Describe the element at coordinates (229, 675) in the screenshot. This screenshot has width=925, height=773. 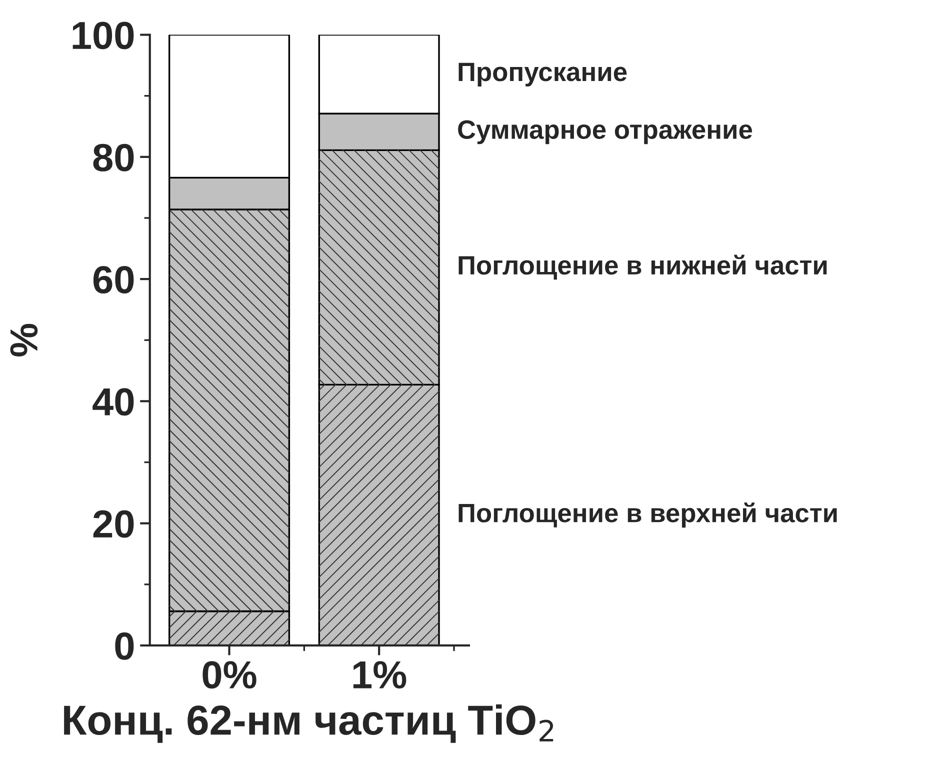
I see `x-tick-label: 0%` at that location.